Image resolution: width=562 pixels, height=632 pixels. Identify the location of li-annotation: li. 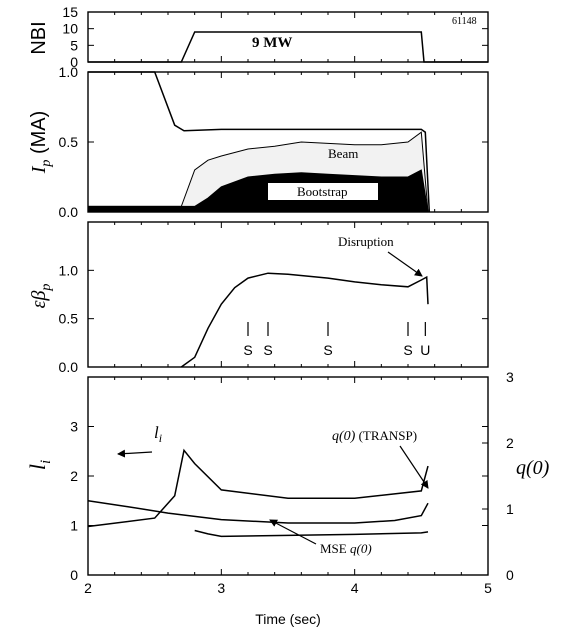
(158, 434).